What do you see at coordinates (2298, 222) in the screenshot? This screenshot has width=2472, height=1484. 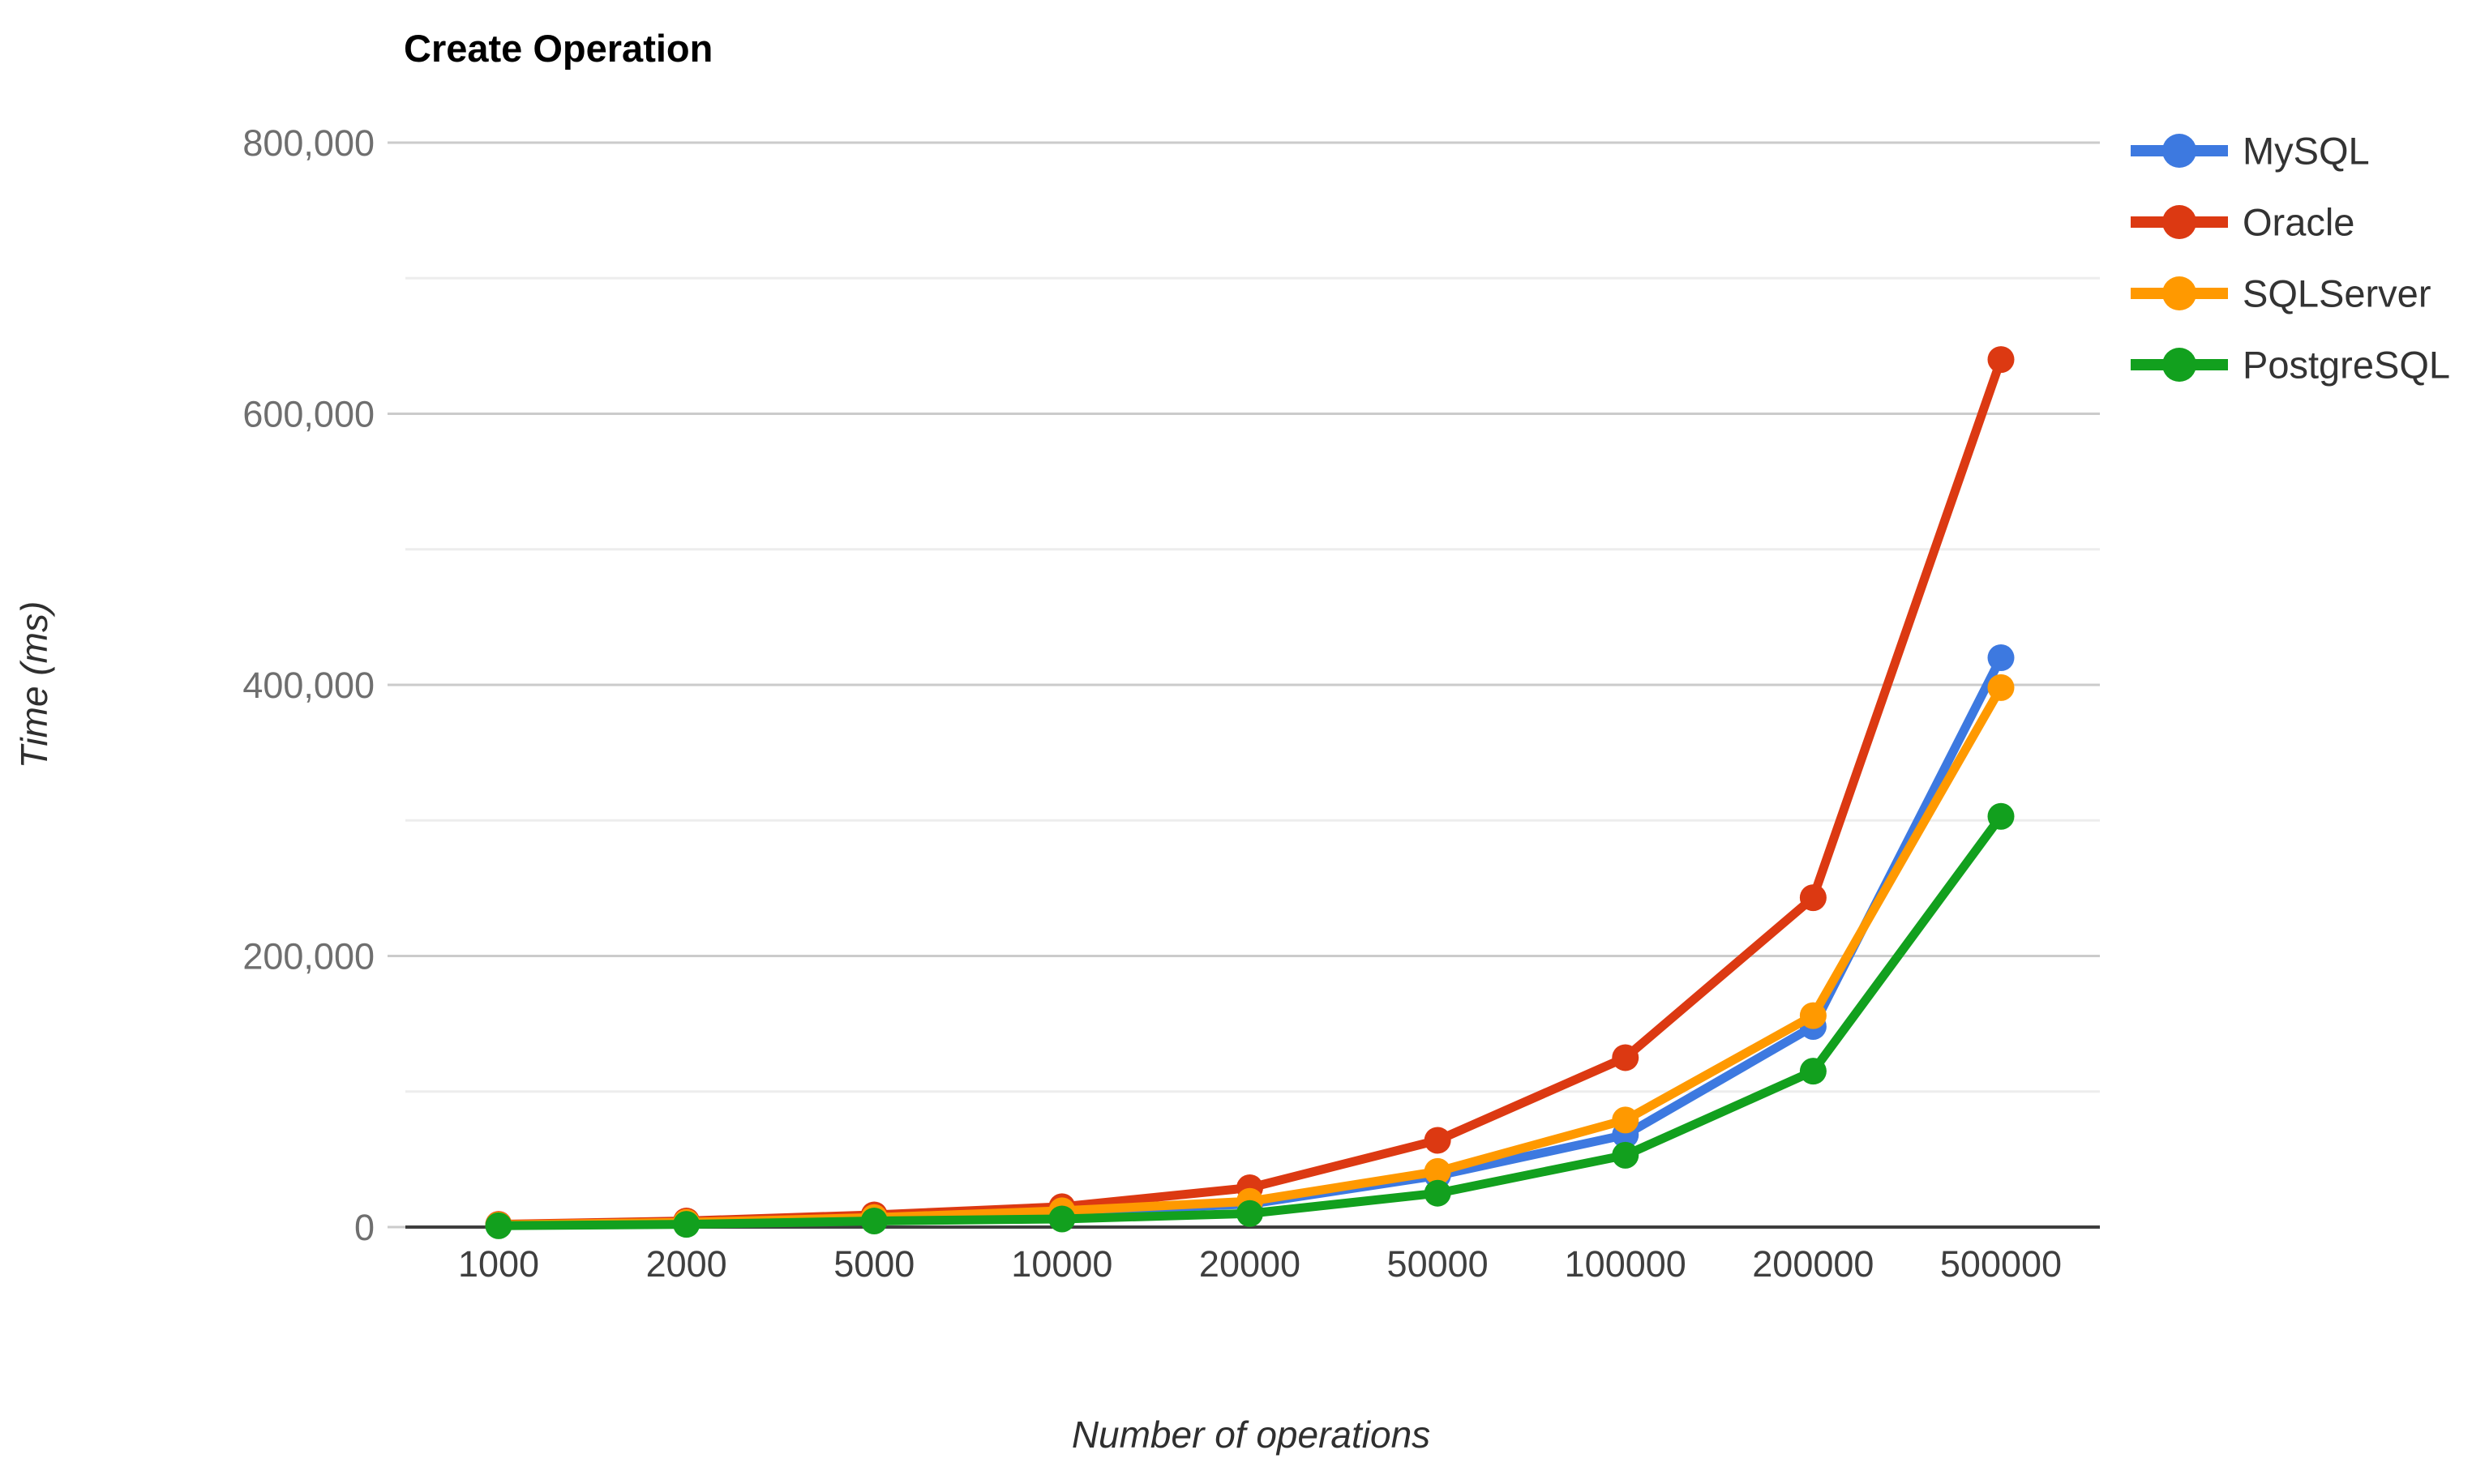 I see `legend-item-label: Oracle` at bounding box center [2298, 222].